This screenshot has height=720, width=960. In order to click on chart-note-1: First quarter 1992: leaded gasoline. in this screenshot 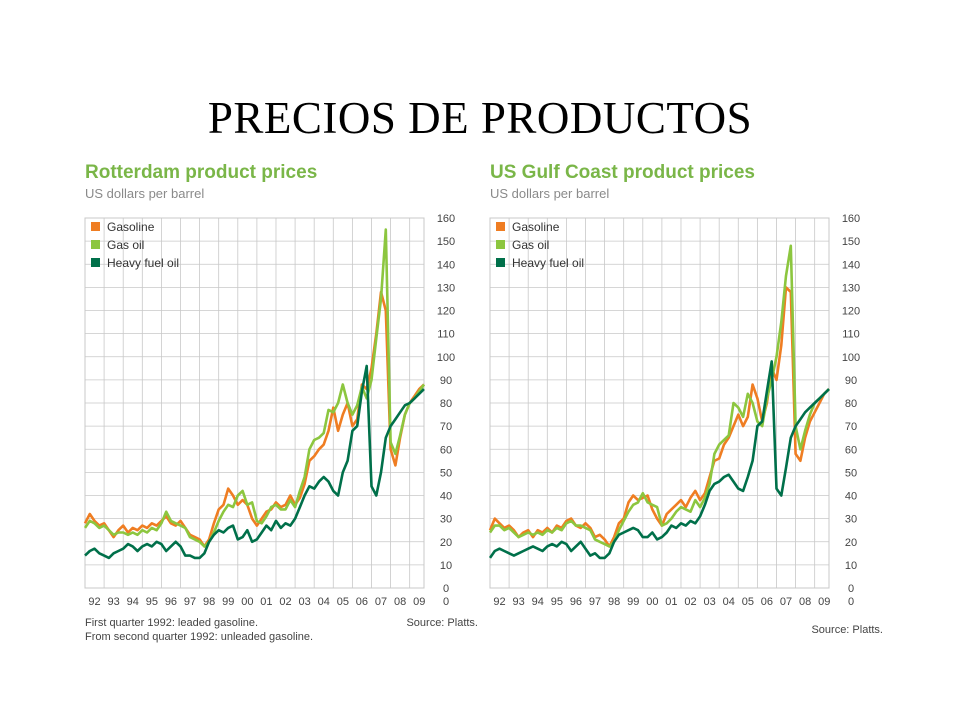, I will do `click(172, 623)`.